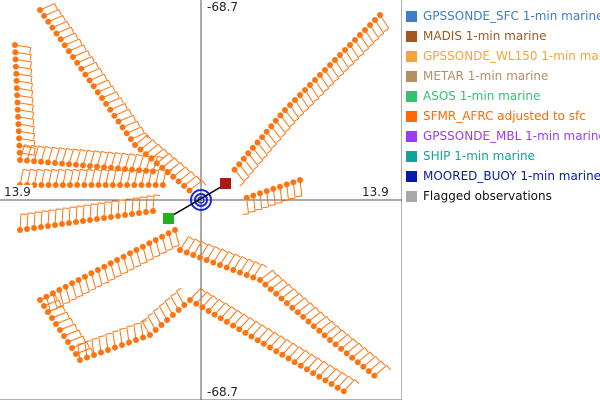 This screenshot has height=404, width=600. What do you see at coordinates (503, 176) in the screenshot?
I see `legend-item: MOORED_BUOY 1-min marine` at bounding box center [503, 176].